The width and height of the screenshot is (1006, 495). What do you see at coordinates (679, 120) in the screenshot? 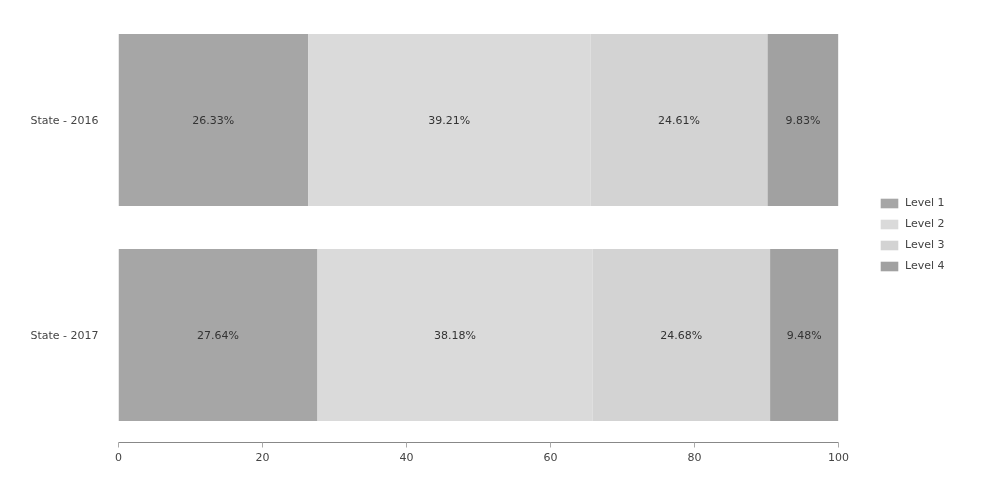
I see `data-label: 24.61%` at bounding box center [679, 120].